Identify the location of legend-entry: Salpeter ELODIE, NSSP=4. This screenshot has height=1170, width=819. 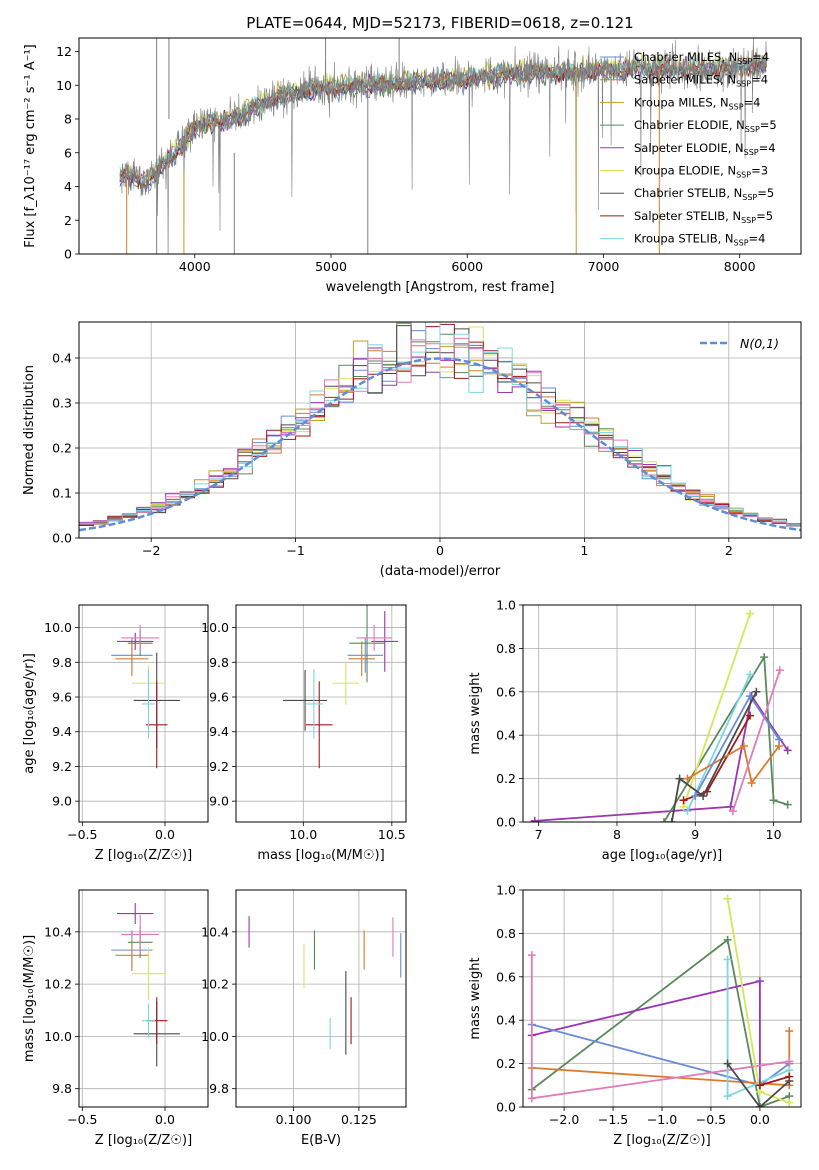
(705, 149).